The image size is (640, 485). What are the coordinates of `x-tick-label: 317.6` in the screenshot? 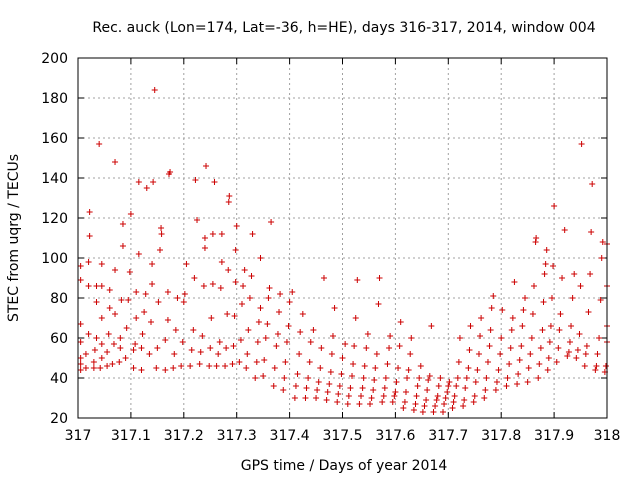 It's located at (395, 436).